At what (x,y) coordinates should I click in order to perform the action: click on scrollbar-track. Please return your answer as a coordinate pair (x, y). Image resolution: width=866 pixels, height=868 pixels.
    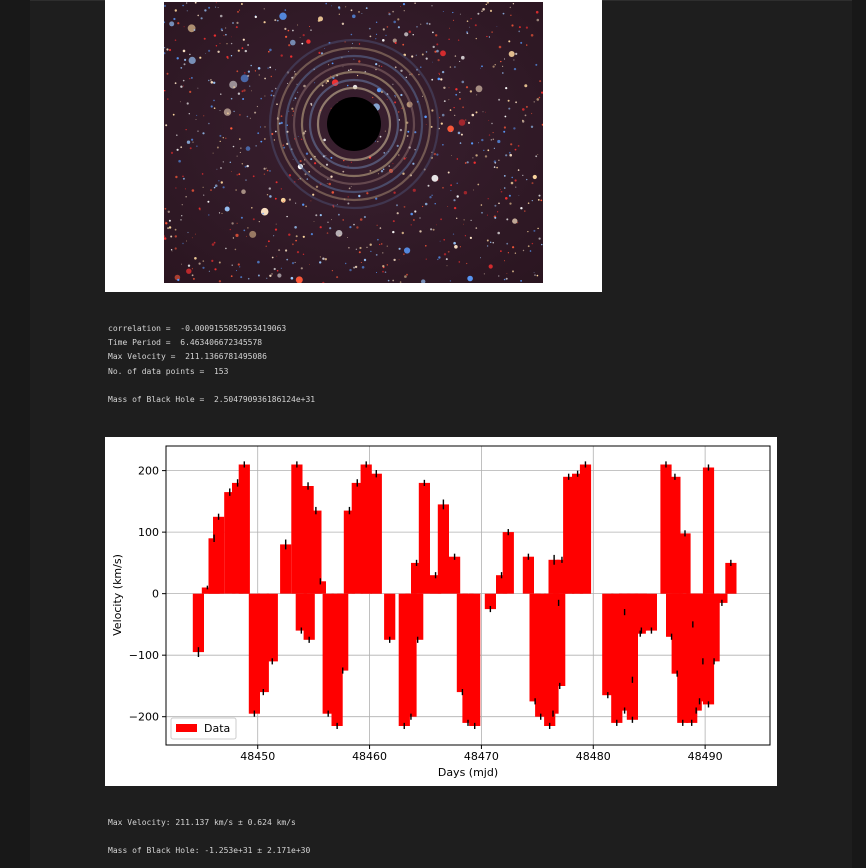
    Looking at the image, I should click on (859, 434).